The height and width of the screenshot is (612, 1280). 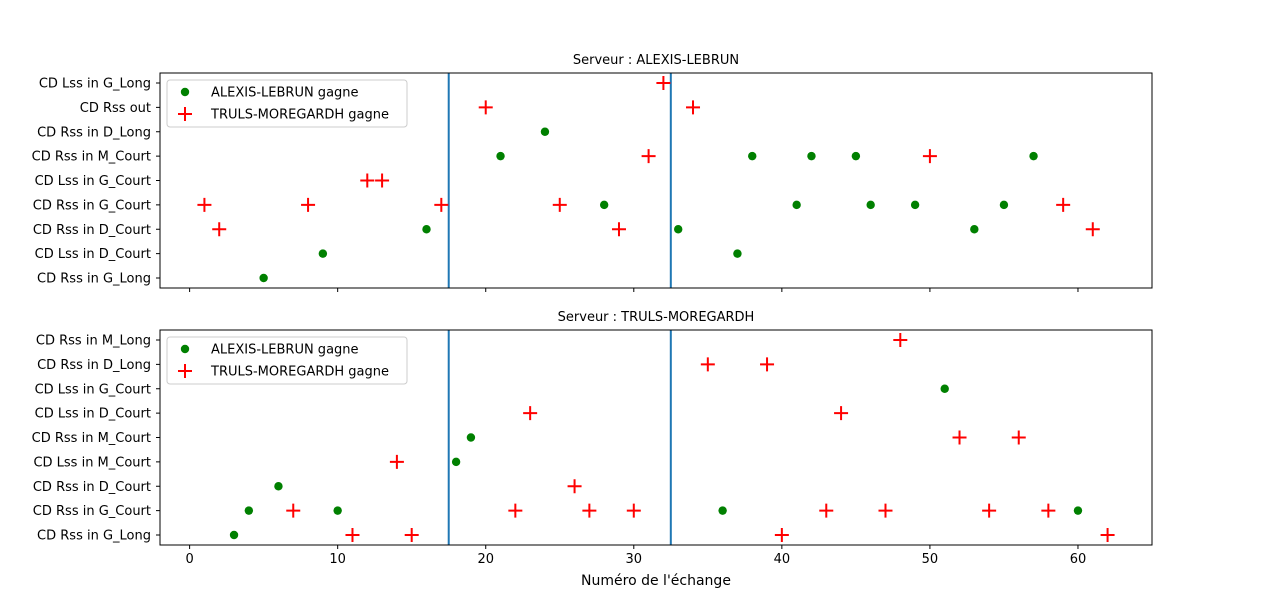 I want to click on x-tick-label: 10, so click(x=337, y=559).